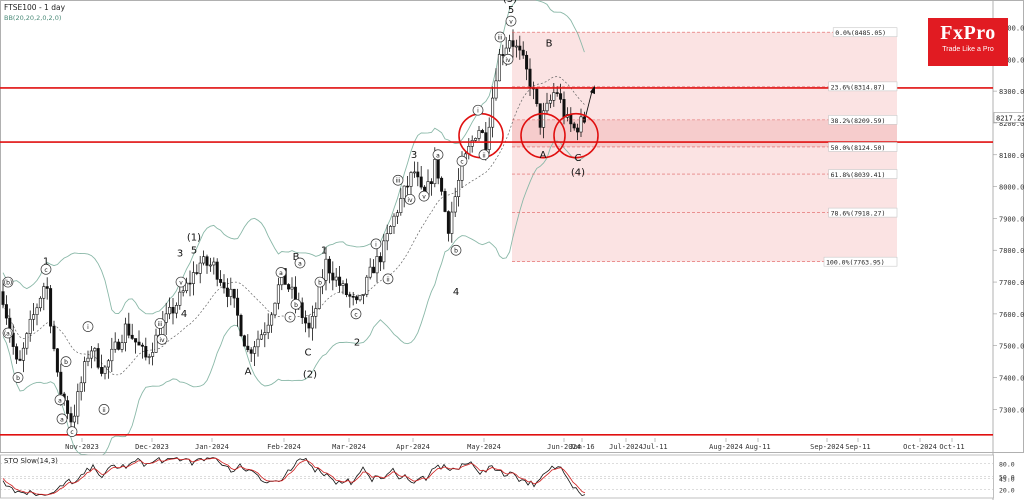 This screenshot has width=1024, height=500. I want to click on current-price-label: 8217.22, so click(1010, 118).